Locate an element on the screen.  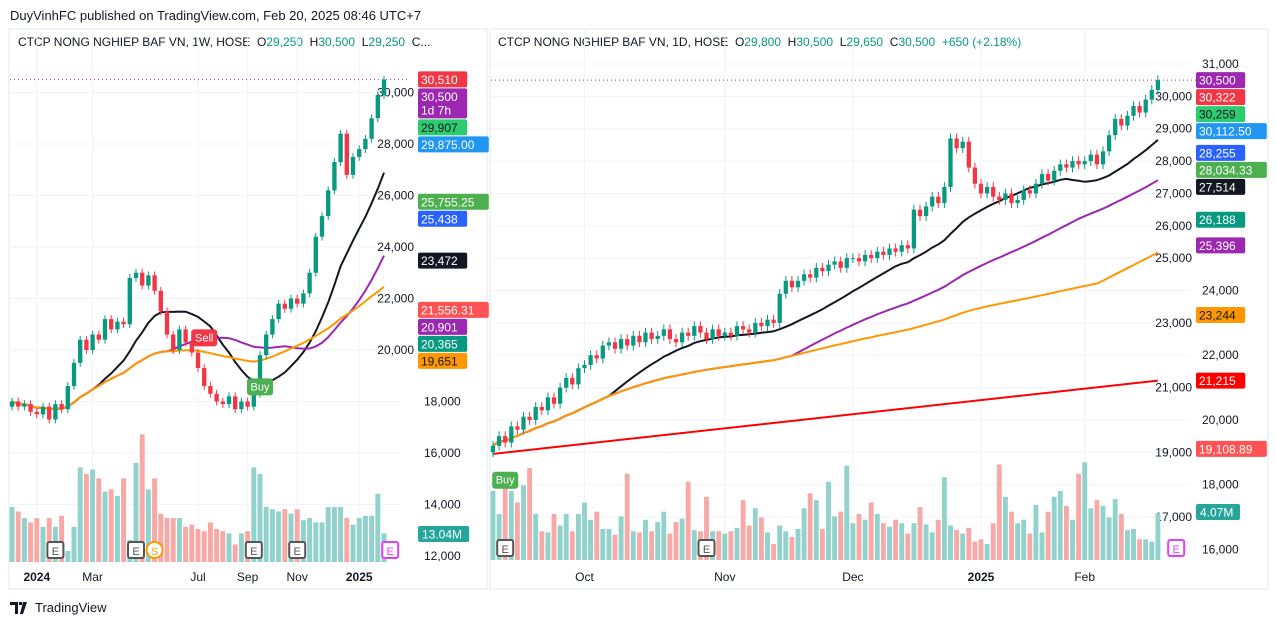
open-label: O is located at coordinates (261, 42).